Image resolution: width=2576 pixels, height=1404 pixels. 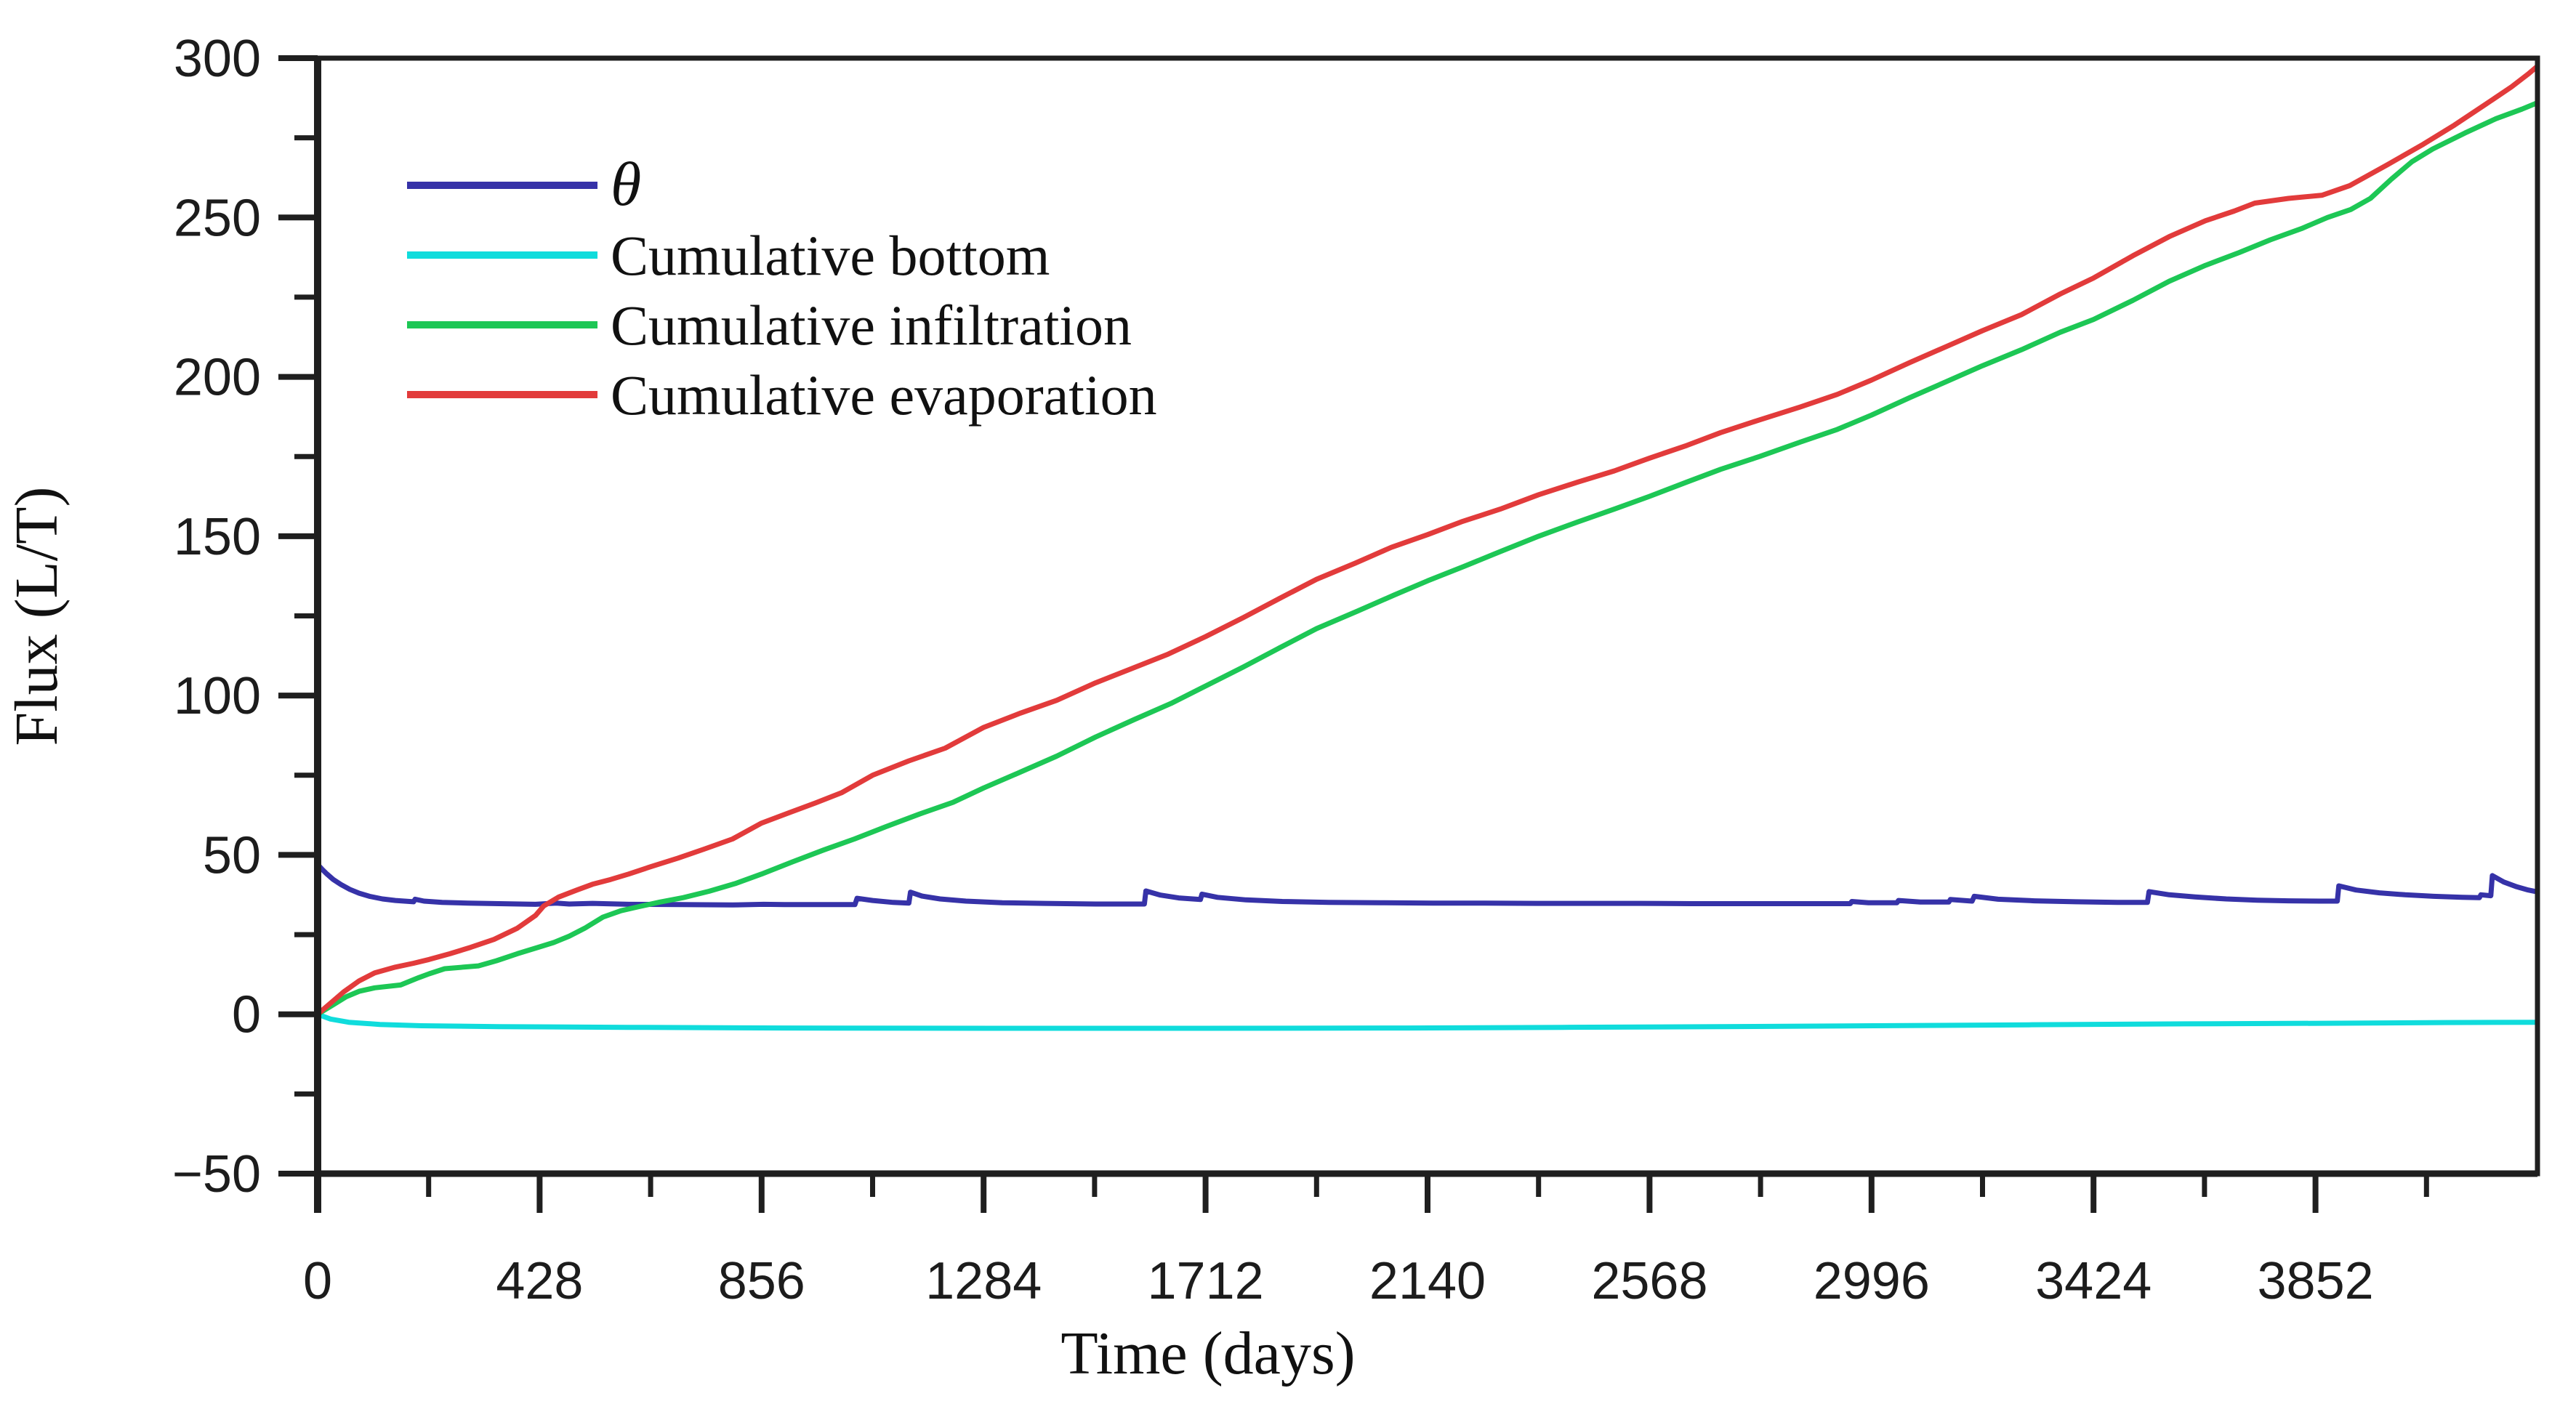 I want to click on y-tick-label: 300, so click(x=217, y=59).